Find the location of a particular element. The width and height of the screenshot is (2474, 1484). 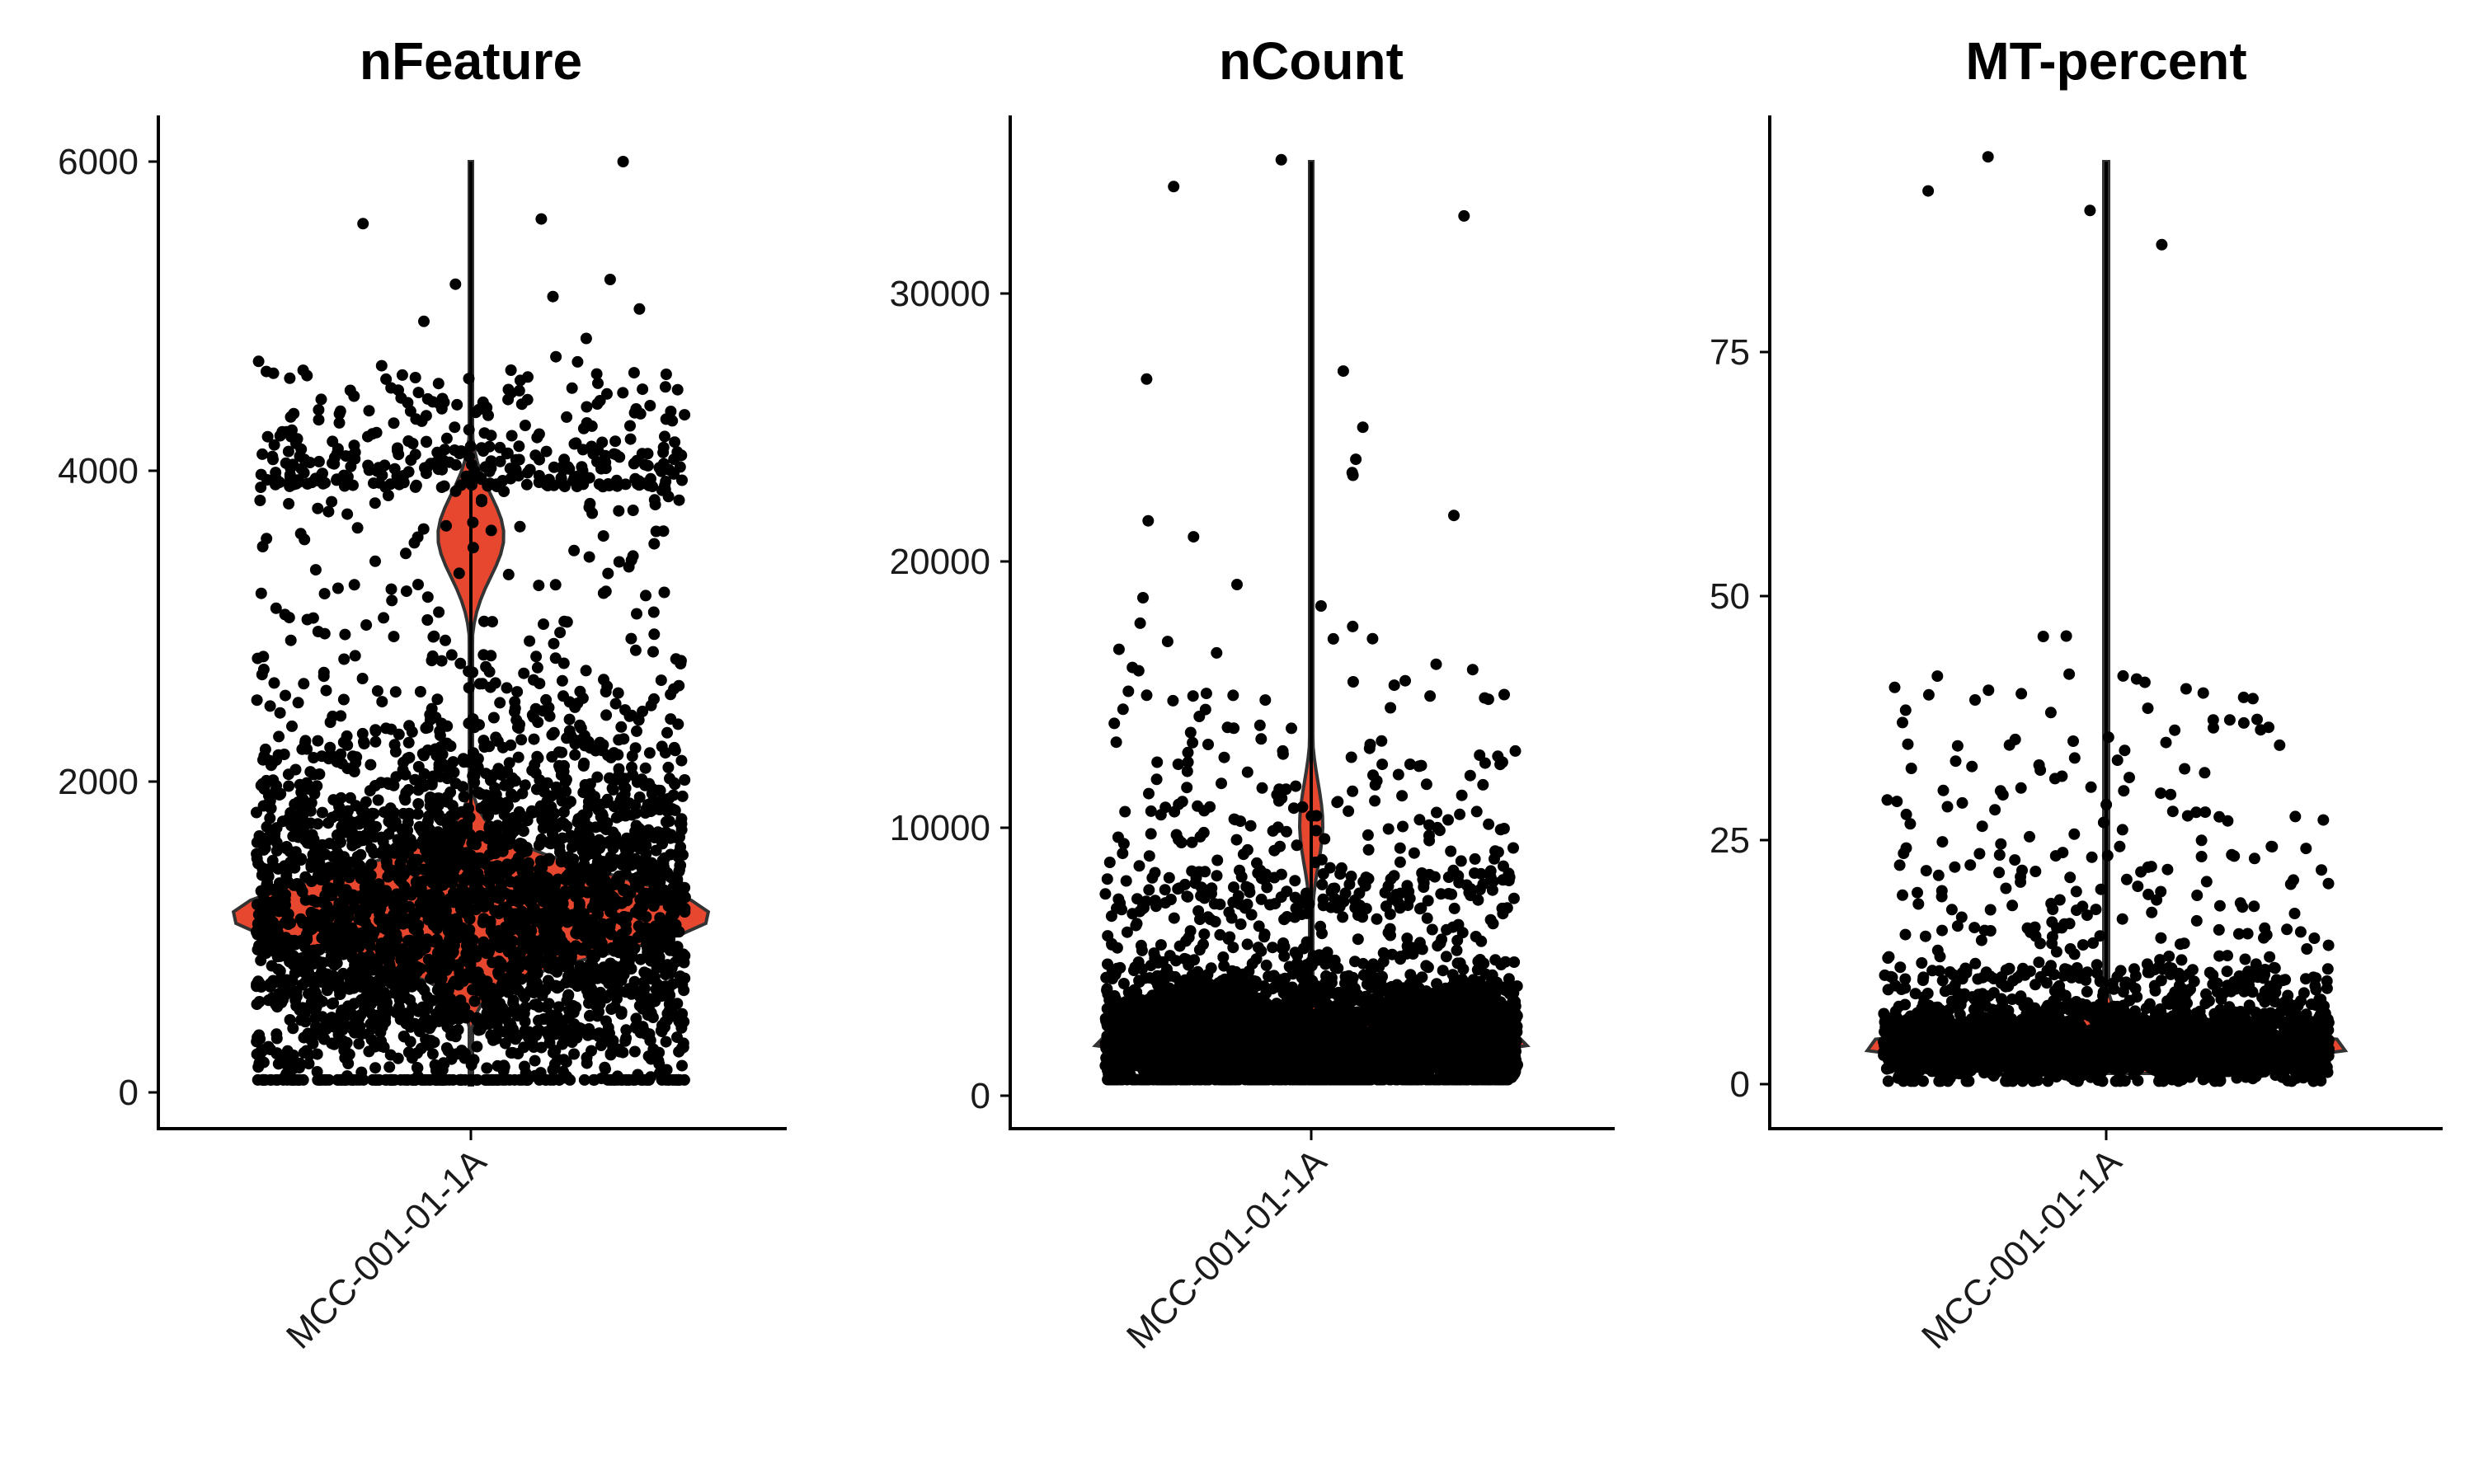

y-tick-label: 20000 is located at coordinates (940, 562).